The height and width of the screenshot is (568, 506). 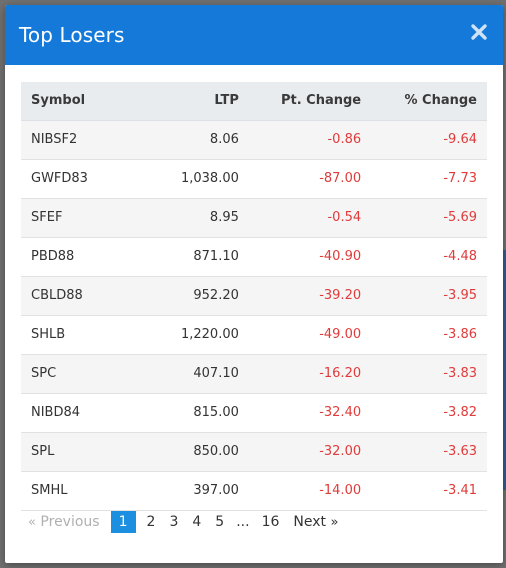 I want to click on next-page-button: Next », so click(x=315, y=522).